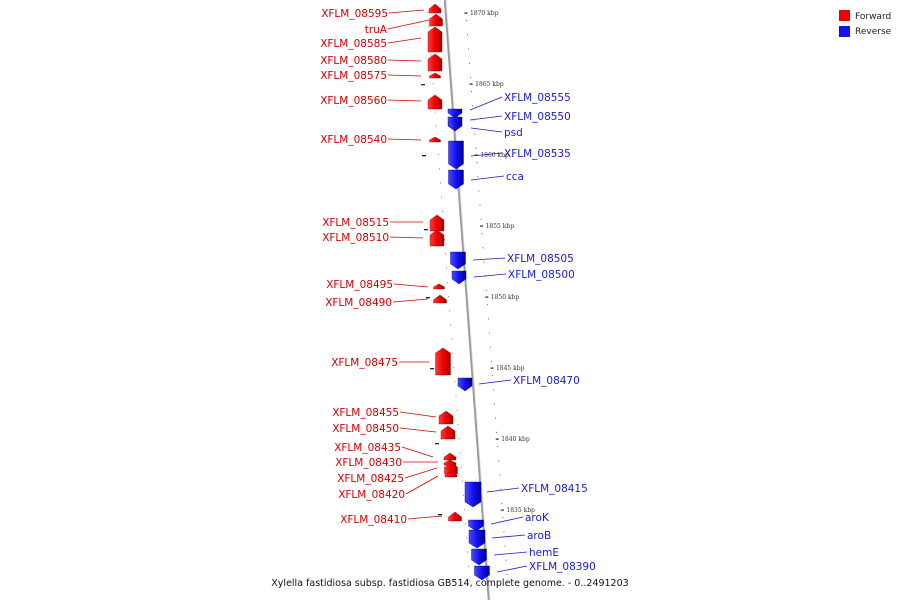 This screenshot has height=600, width=900. What do you see at coordinates (540, 259) in the screenshot?
I see `reverse-gene-label: XFLM_08505` at bounding box center [540, 259].